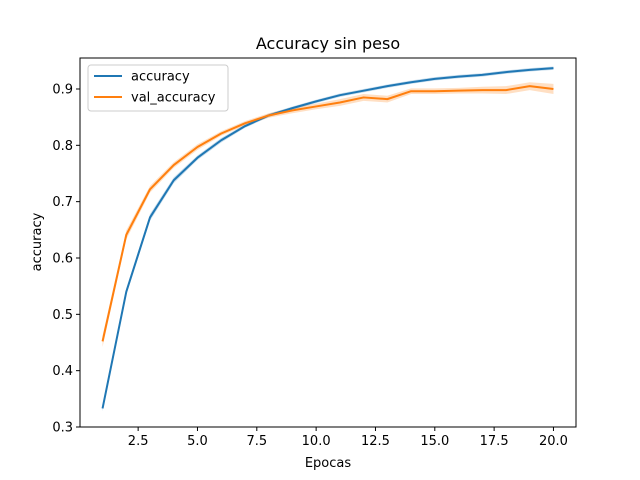 This screenshot has width=640, height=480. What do you see at coordinates (62, 146) in the screenshot?
I see `y-tick-label: 0.8` at bounding box center [62, 146].